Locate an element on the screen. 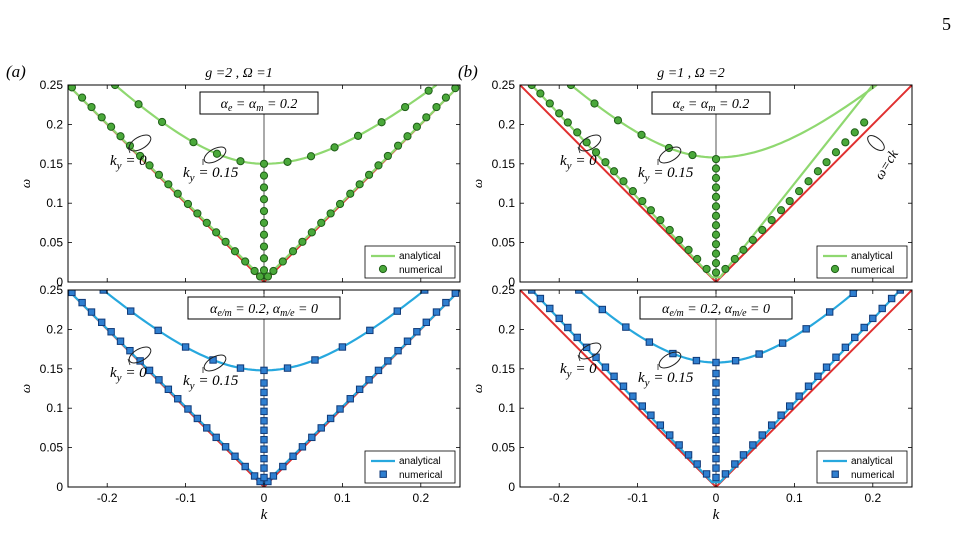 The image size is (973, 560). legend-label-numerical: numerical is located at coordinates (420, 270).